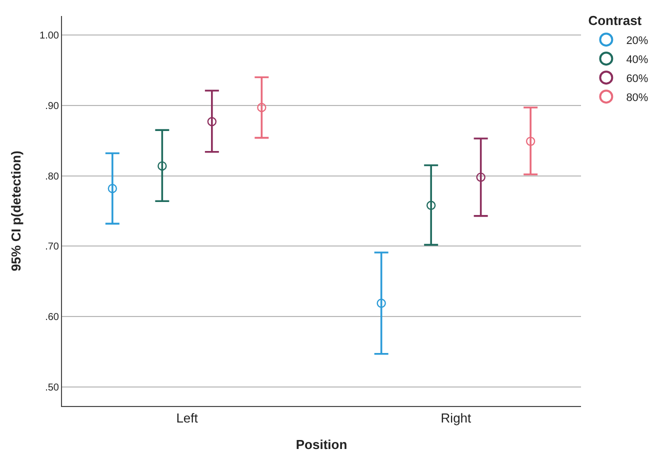 The width and height of the screenshot is (662, 464). I want to click on x-tick-label: Left, so click(187, 418).